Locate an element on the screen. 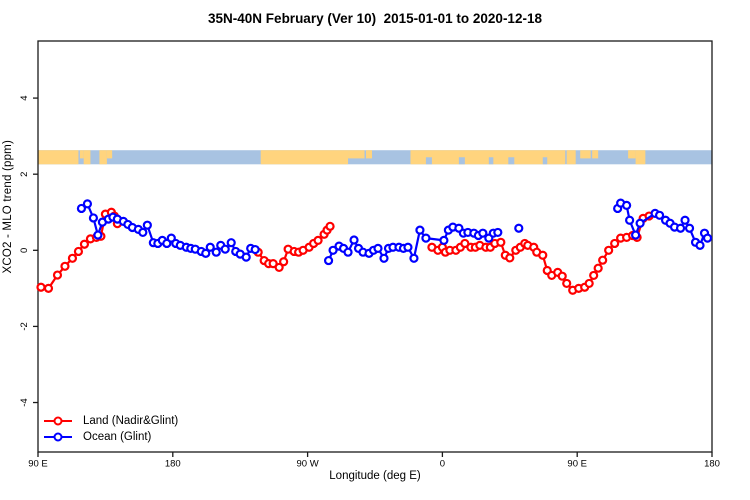 The image size is (750, 500). y-tick-label: -4 is located at coordinates (24, 402).